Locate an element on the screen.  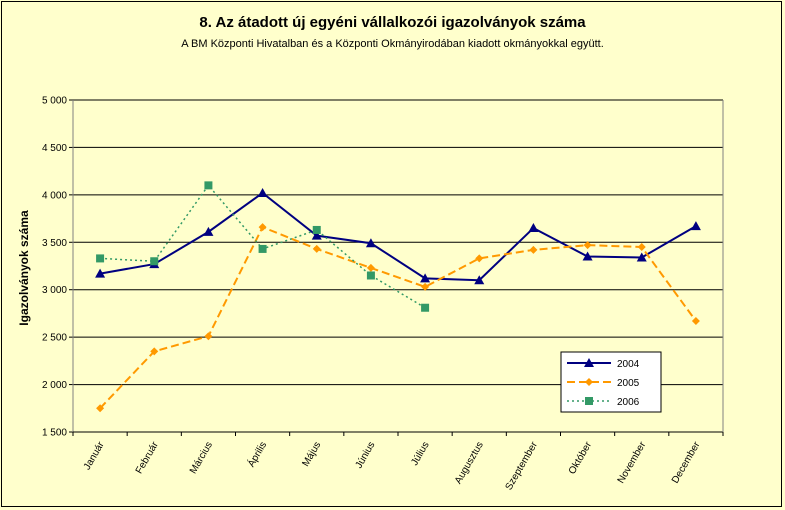
x-tick-label: Május is located at coordinates (311, 454).